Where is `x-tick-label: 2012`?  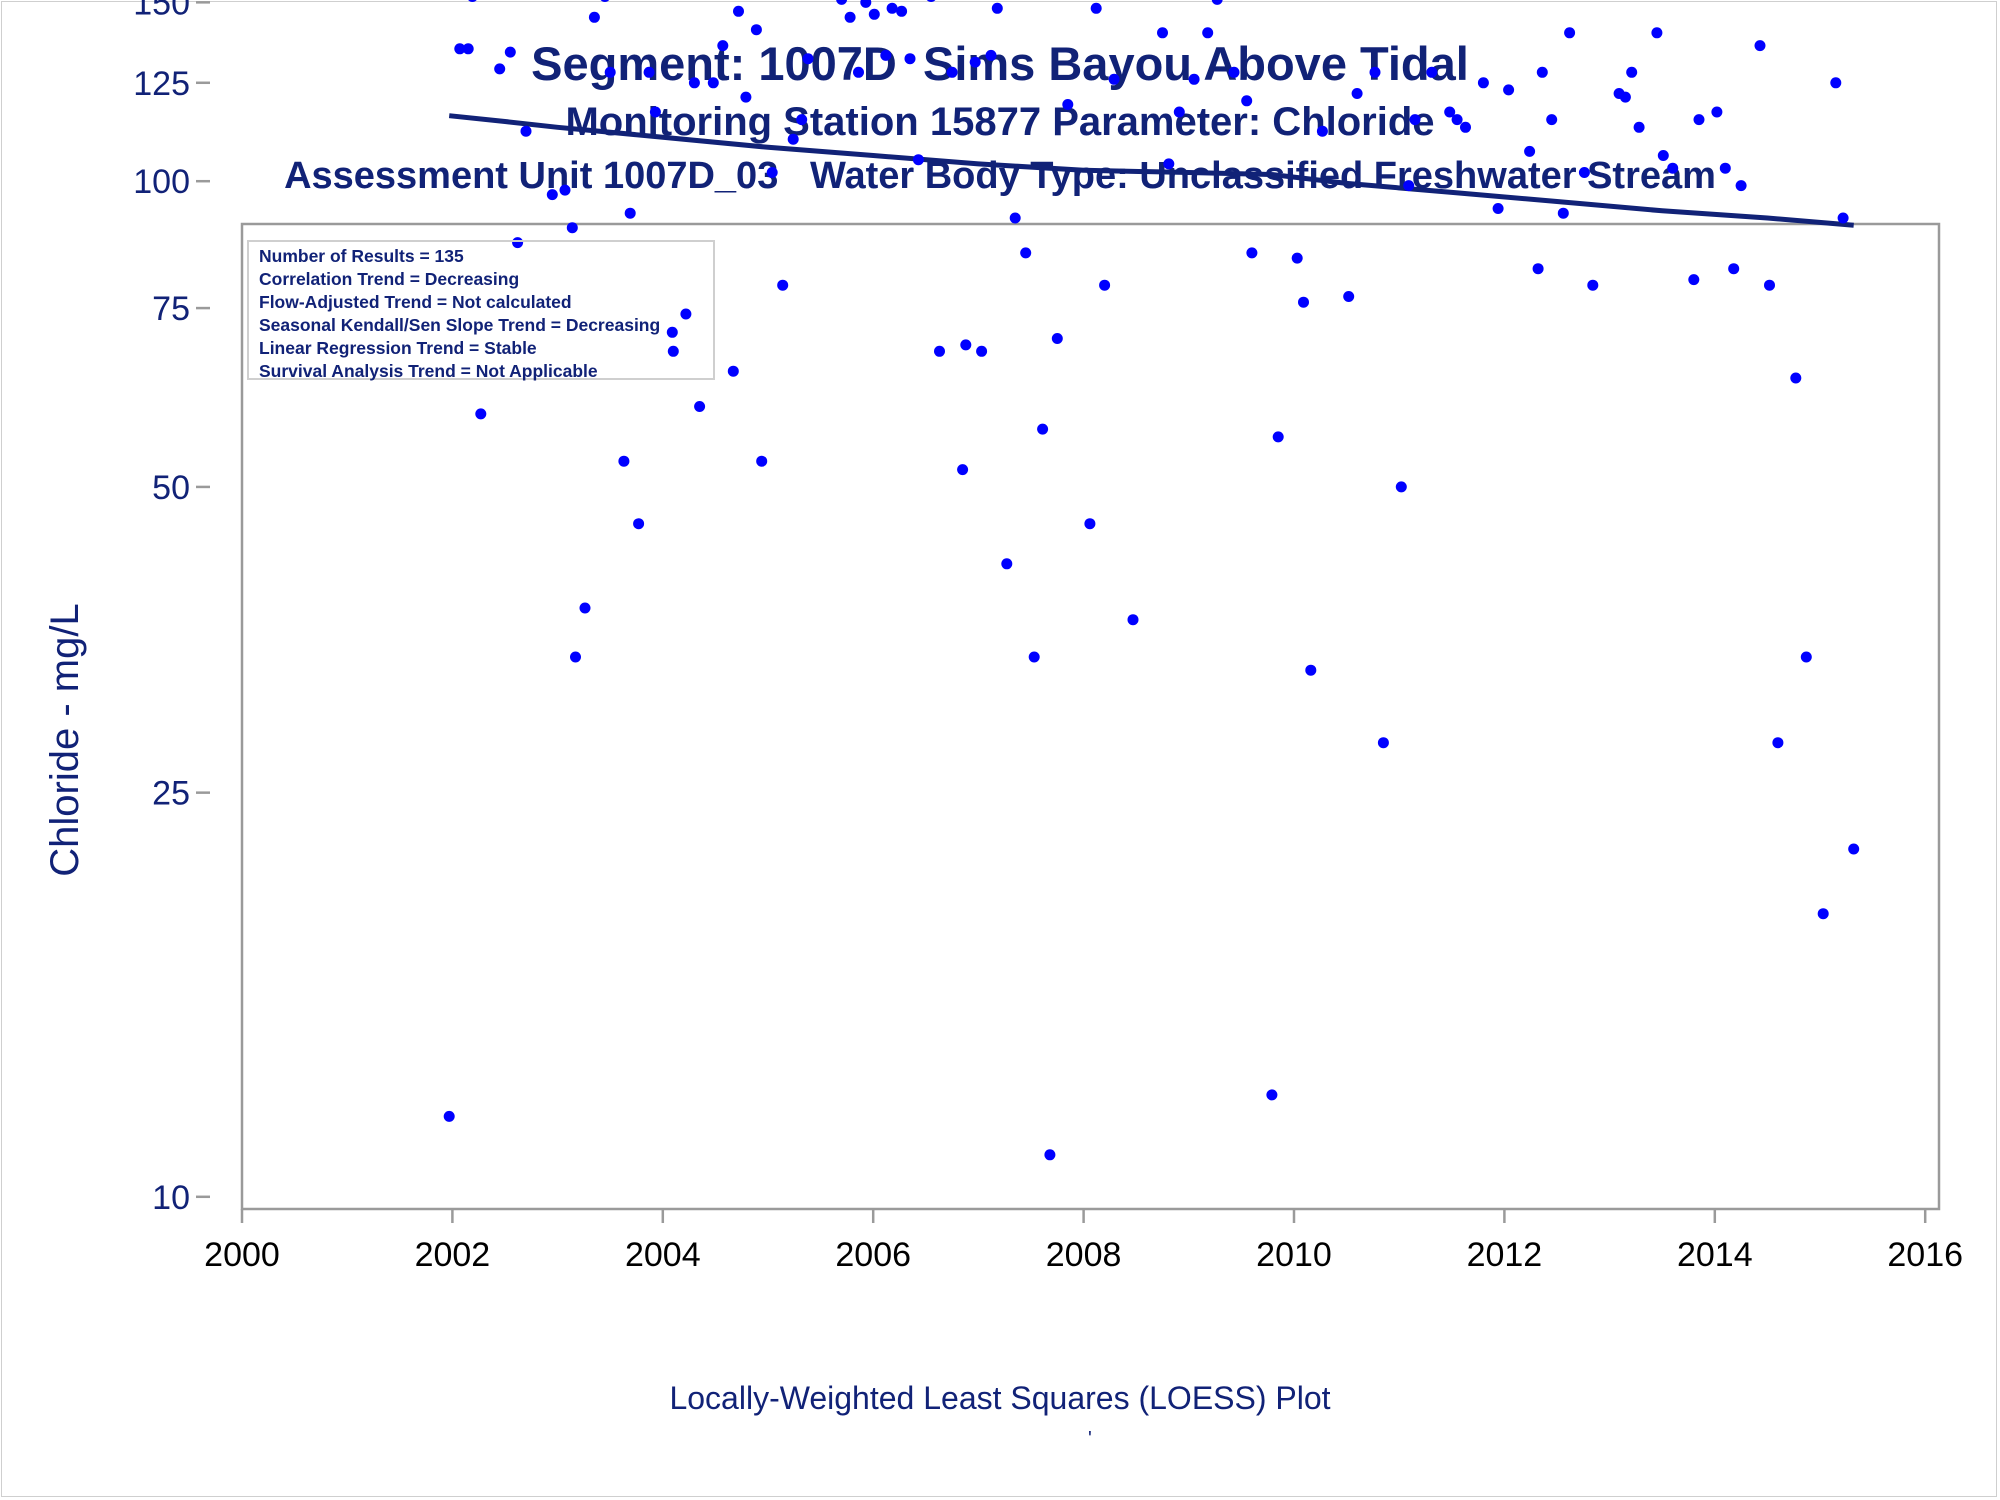 x-tick-label: 2012 is located at coordinates (1505, 1255).